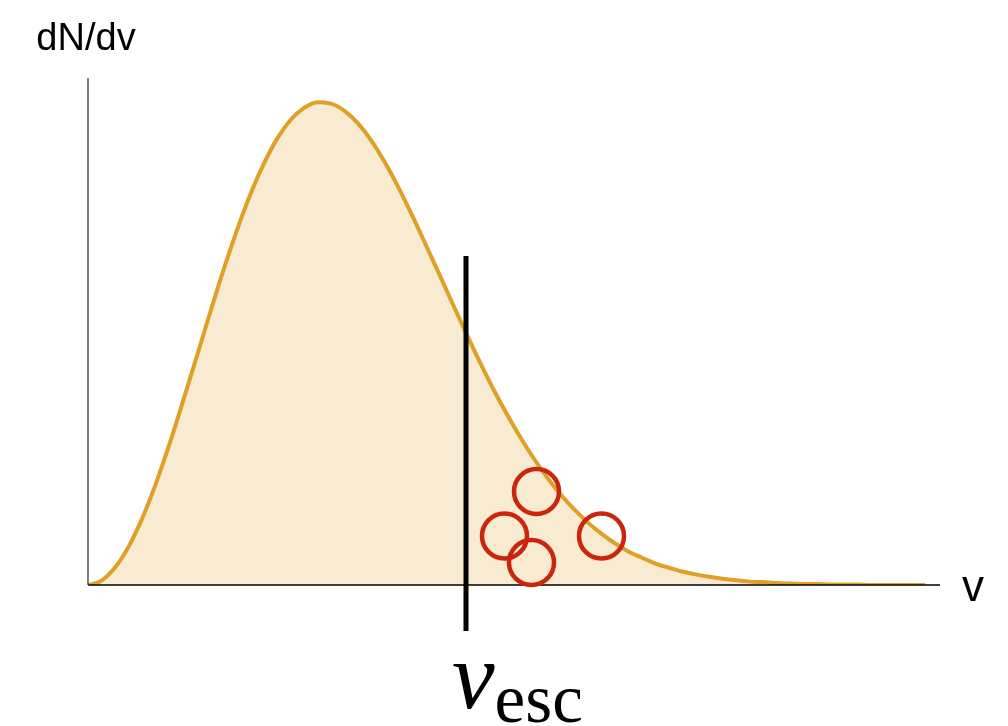 Image resolution: width=1008 pixels, height=726 pixels. I want to click on x-axis-title: v, so click(973, 585).